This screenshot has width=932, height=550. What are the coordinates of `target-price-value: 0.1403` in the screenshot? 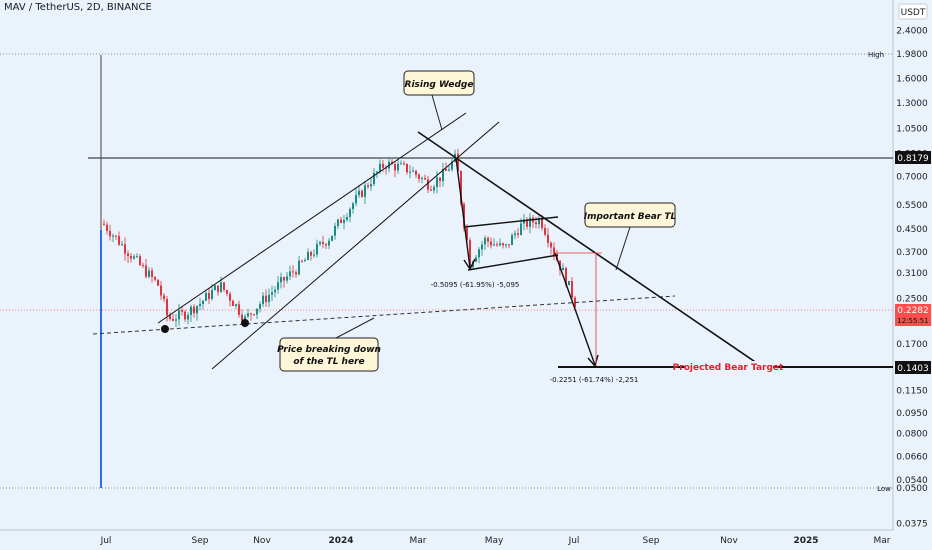 It's located at (913, 369).